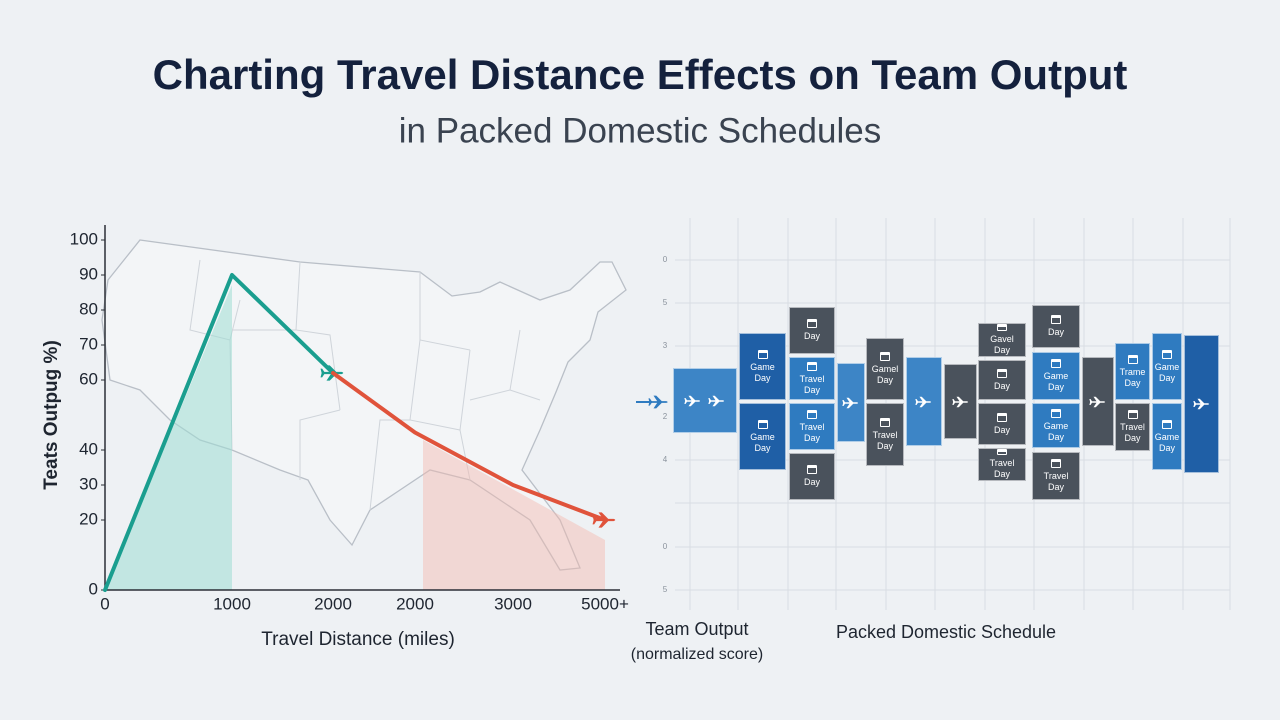  Describe the element at coordinates (665, 459) in the screenshot. I see `schedule-axis-label: 4` at that location.